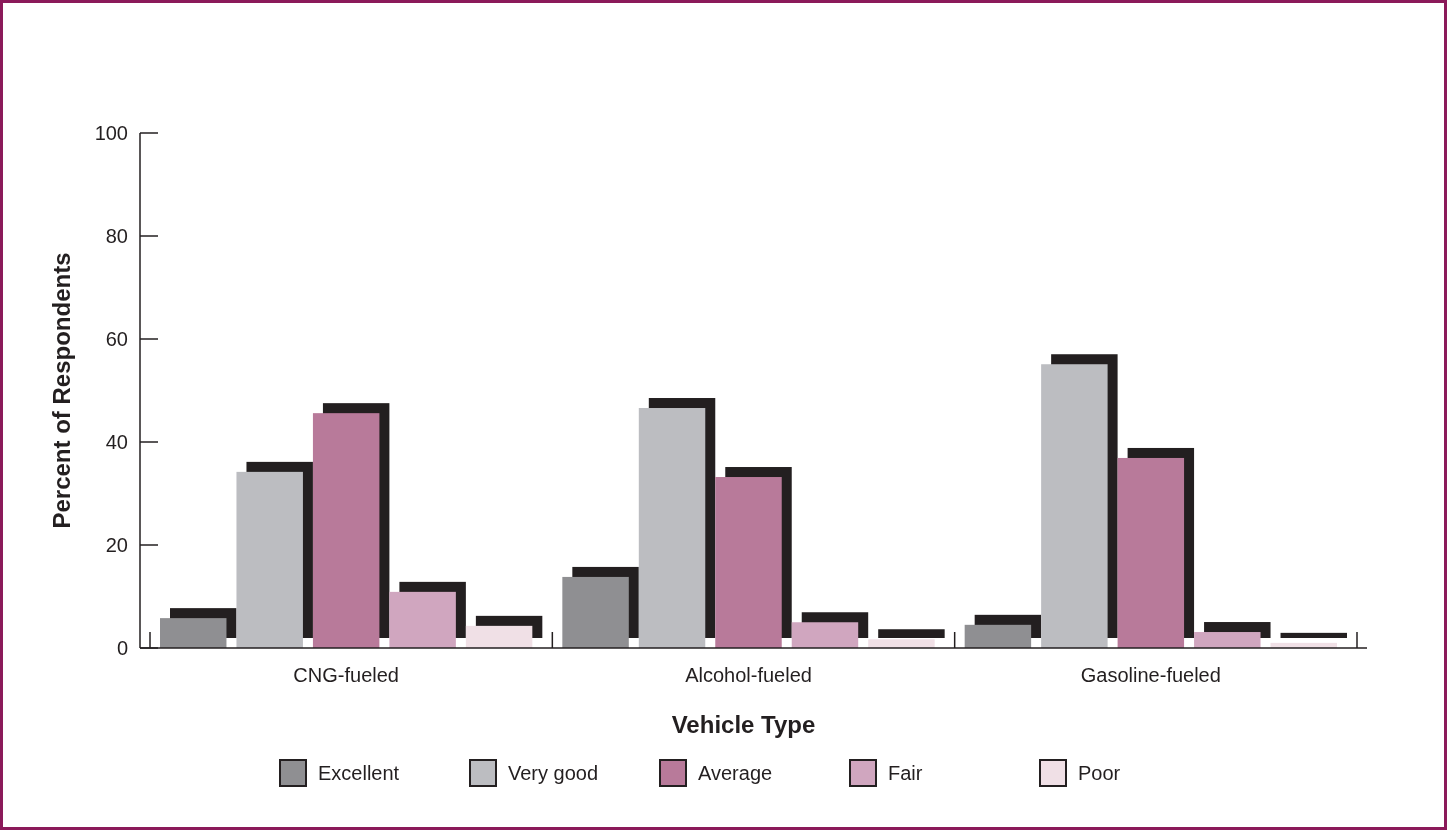 This screenshot has height=830, width=1447. What do you see at coordinates (748, 675) in the screenshot?
I see `x-tick-label: Alcohol-fueled` at bounding box center [748, 675].